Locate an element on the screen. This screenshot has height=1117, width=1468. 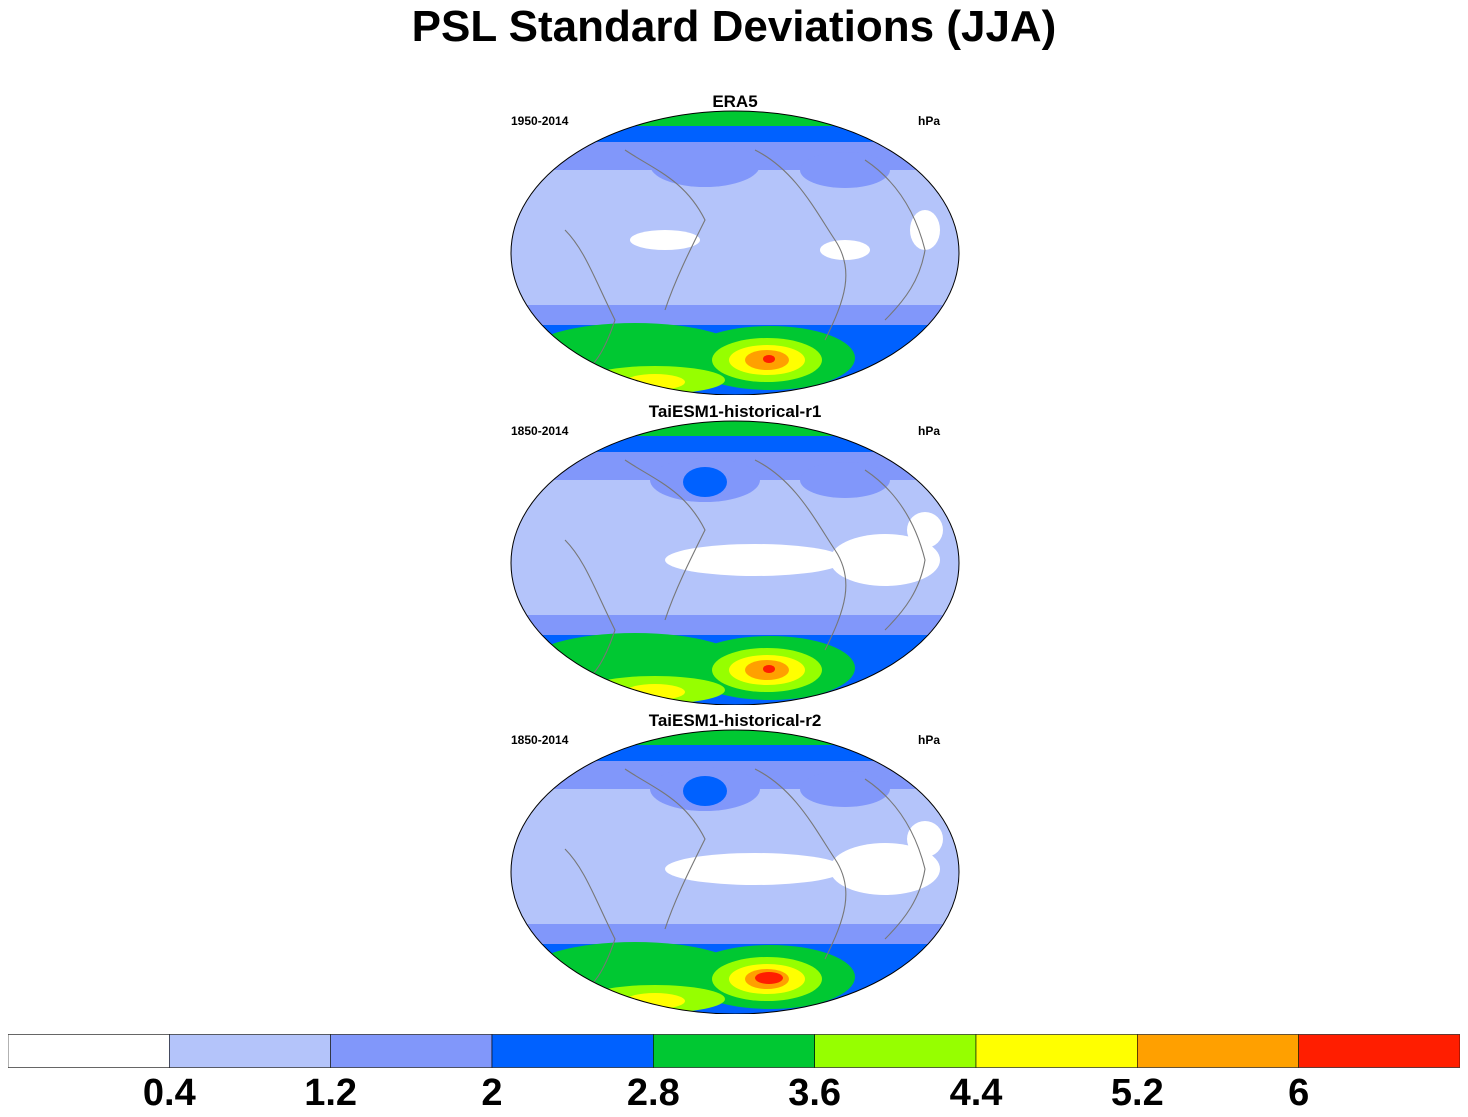
panel-title: TaiESM1-historical-r1 is located at coordinates (735, 411).